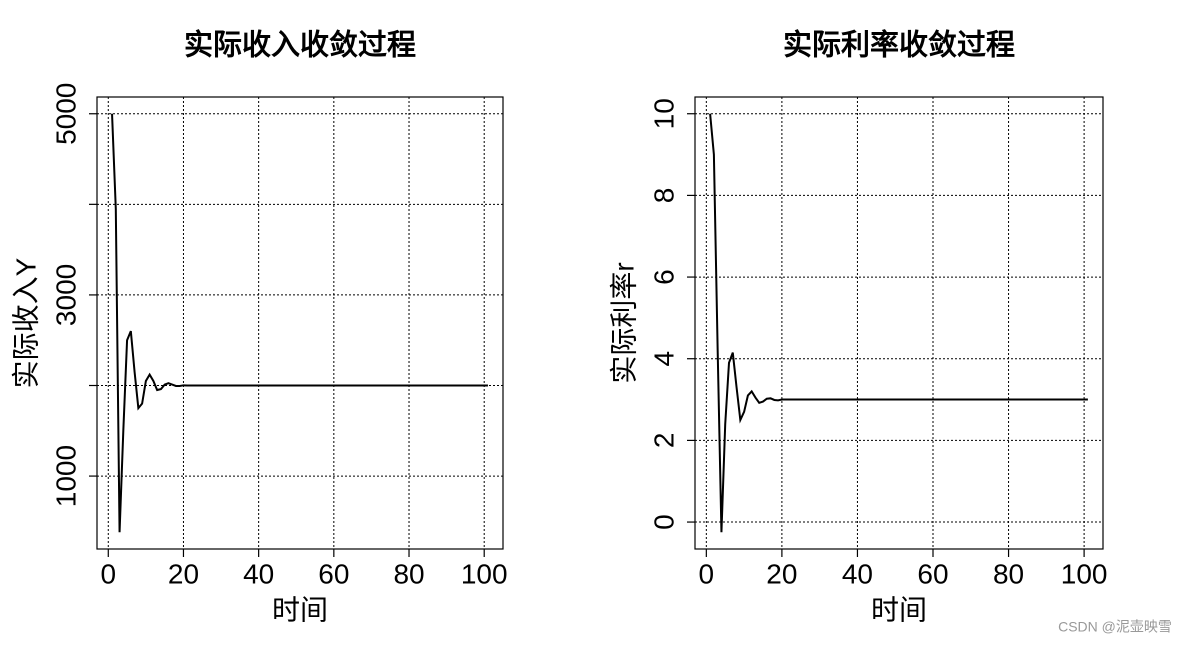  I want to click on y-tick-label: 5000, so click(65, 114).